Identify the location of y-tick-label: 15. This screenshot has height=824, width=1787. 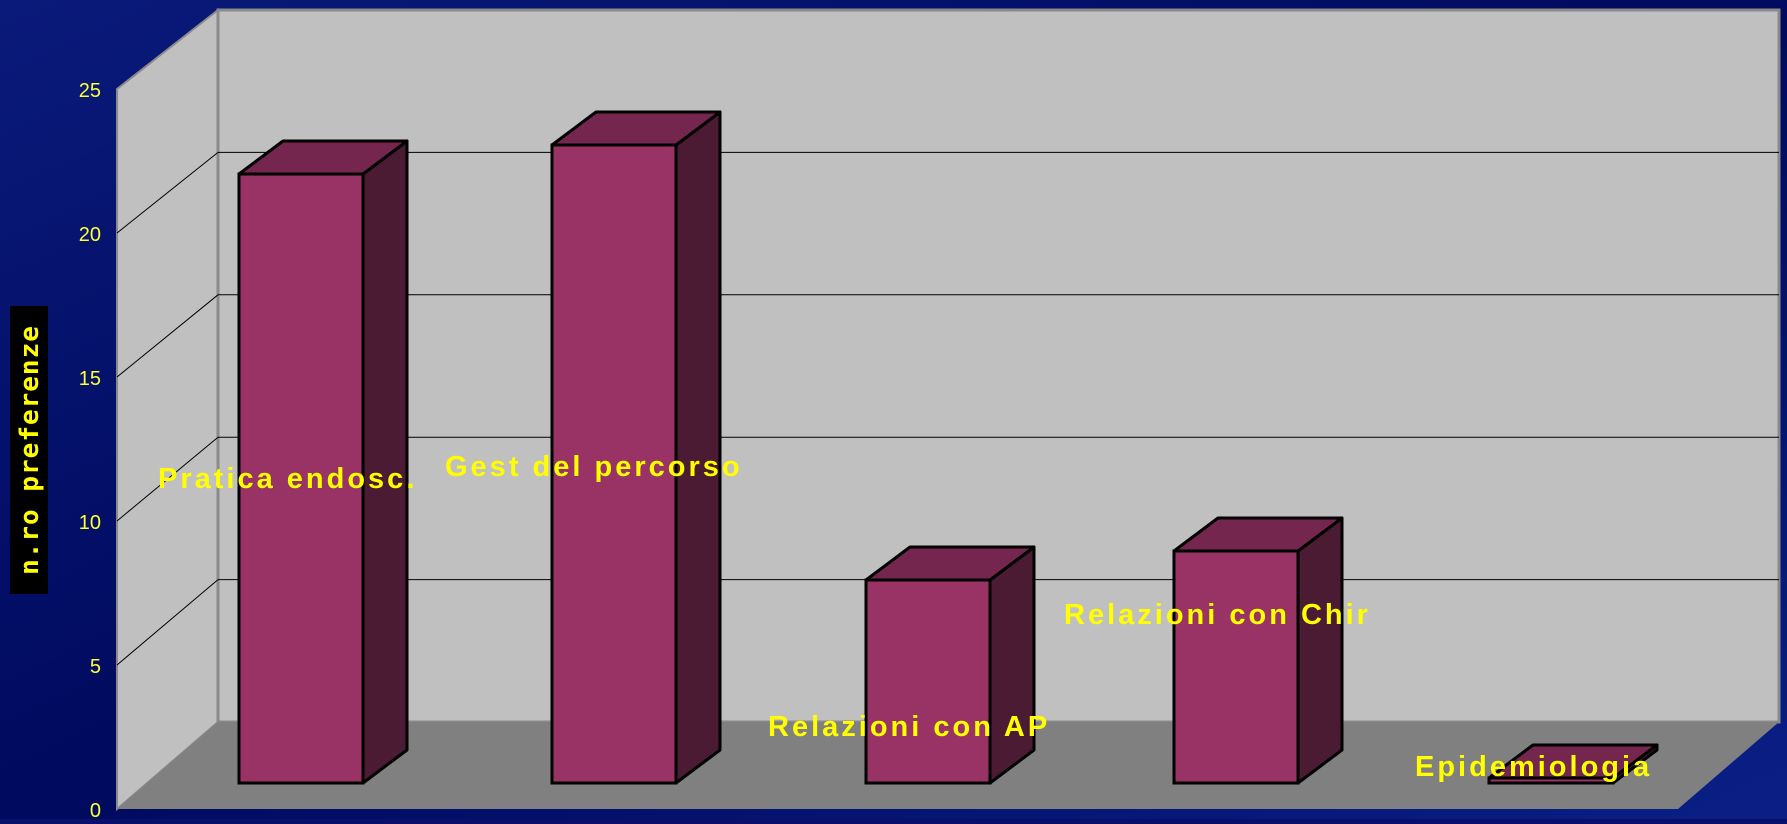
(90, 379).